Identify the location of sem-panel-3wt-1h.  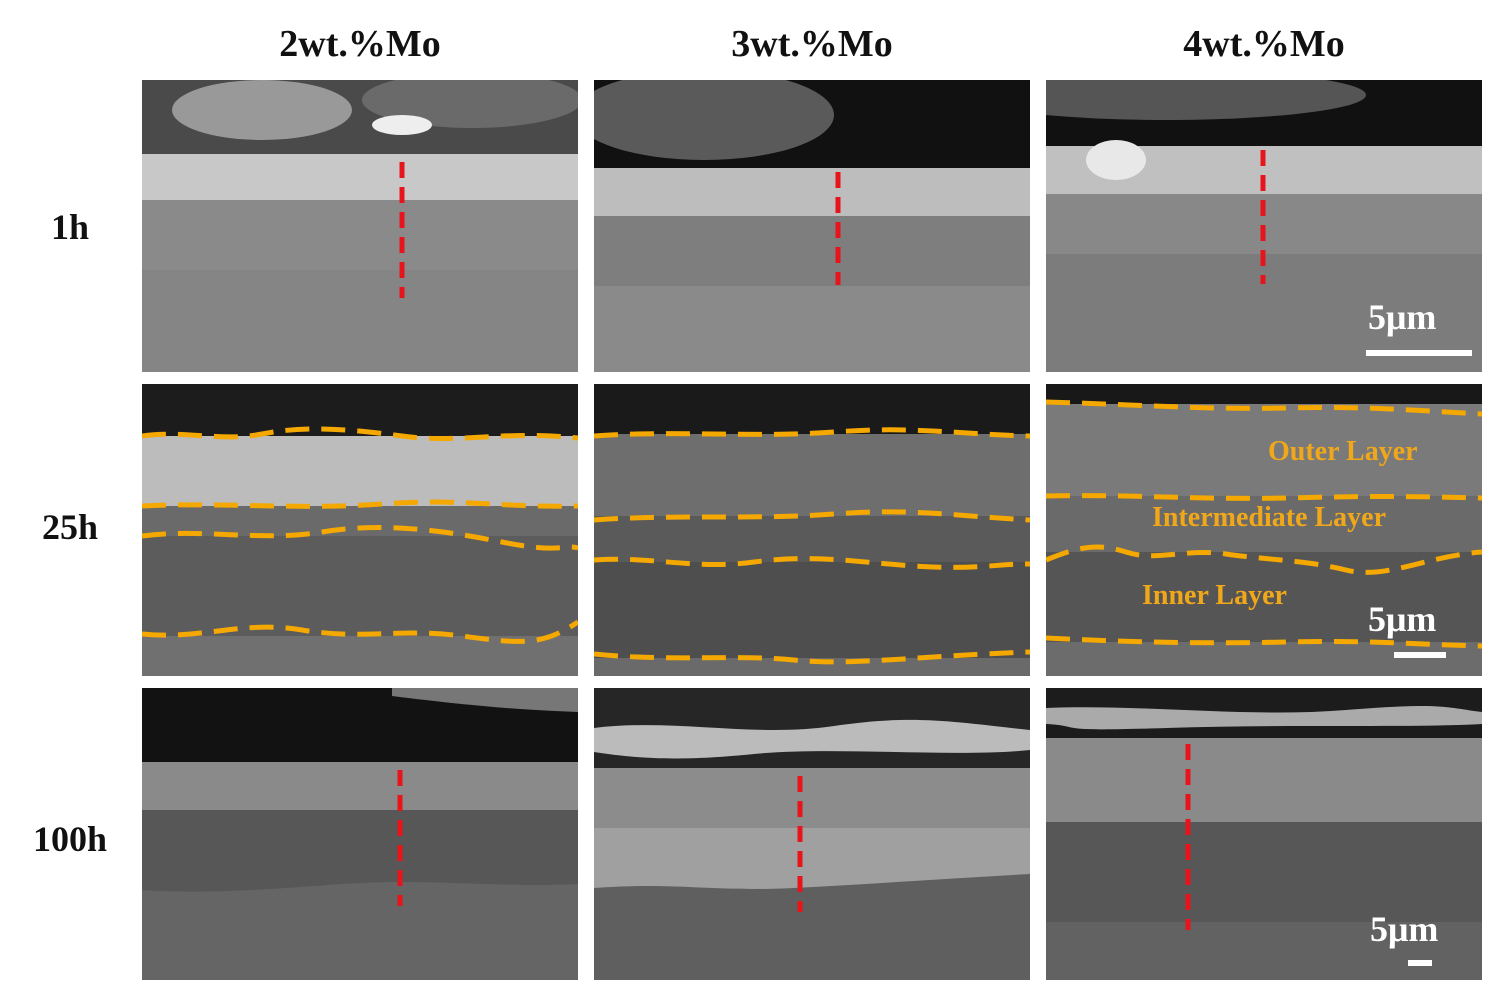
(812, 226).